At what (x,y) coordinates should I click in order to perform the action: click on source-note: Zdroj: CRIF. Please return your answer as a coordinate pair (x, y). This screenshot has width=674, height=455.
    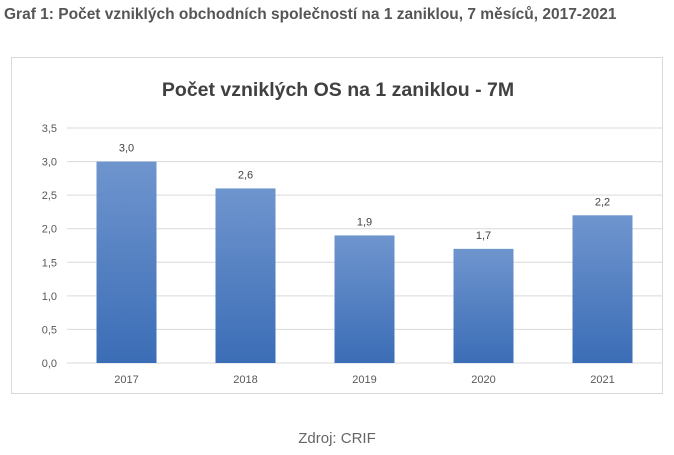
    Looking at the image, I should click on (337, 438).